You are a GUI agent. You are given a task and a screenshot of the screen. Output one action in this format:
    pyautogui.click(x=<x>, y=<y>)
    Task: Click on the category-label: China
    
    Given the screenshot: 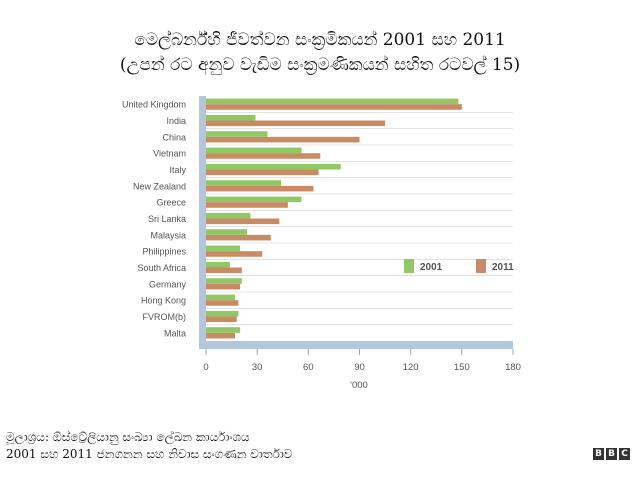 What is the action you would take?
    pyautogui.click(x=174, y=137)
    